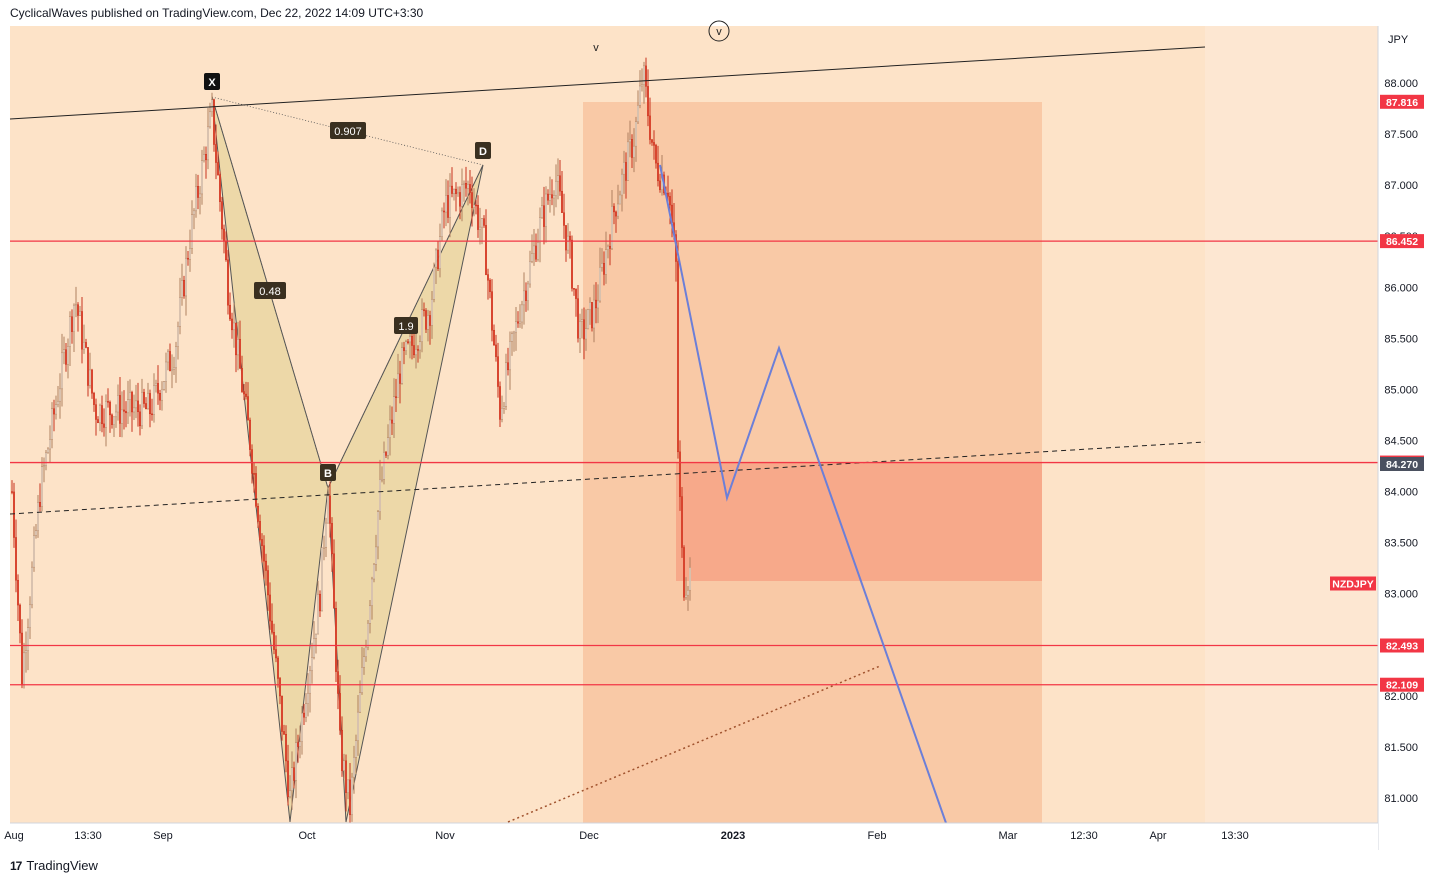 The width and height of the screenshot is (1440, 889). What do you see at coordinates (607, 478) in the screenshot?
I see `mid-dashed-trendline` at bounding box center [607, 478].